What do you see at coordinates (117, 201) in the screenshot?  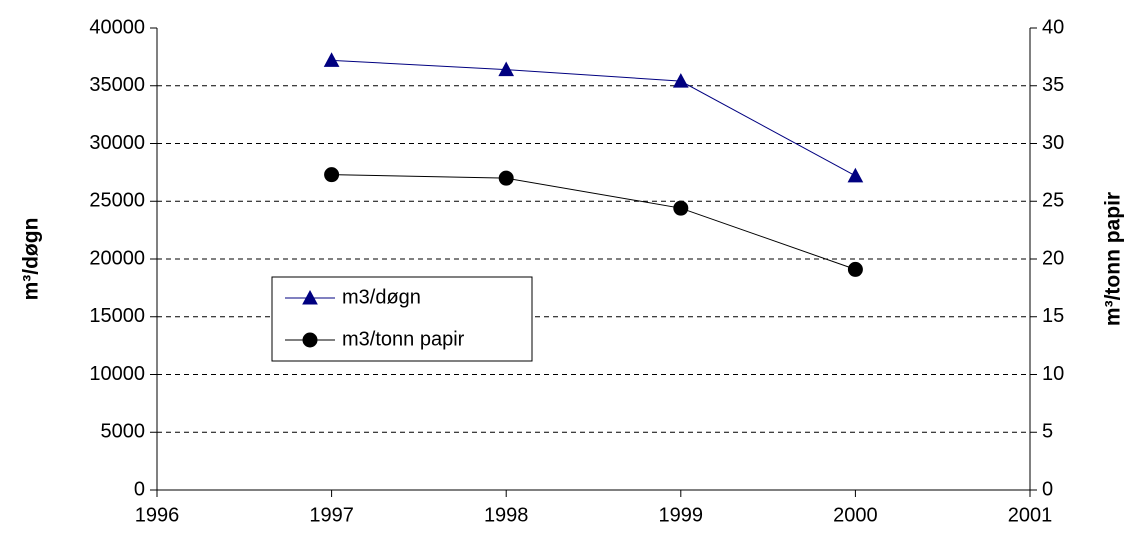 I see `y-tick-label: 25000` at bounding box center [117, 201].